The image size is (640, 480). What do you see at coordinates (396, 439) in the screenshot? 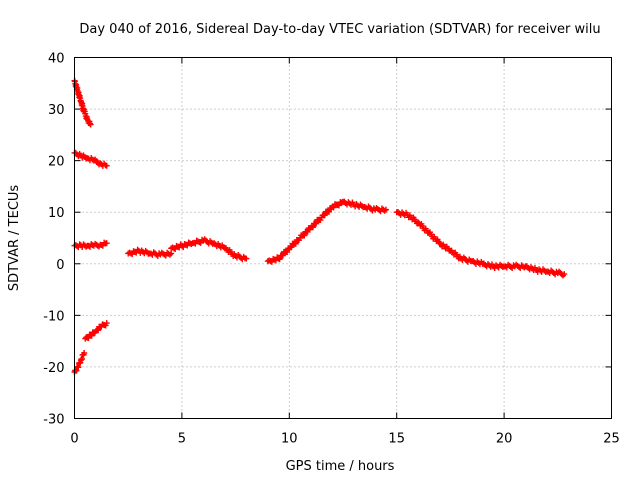
I see `x-tick-label: 15` at bounding box center [396, 439].